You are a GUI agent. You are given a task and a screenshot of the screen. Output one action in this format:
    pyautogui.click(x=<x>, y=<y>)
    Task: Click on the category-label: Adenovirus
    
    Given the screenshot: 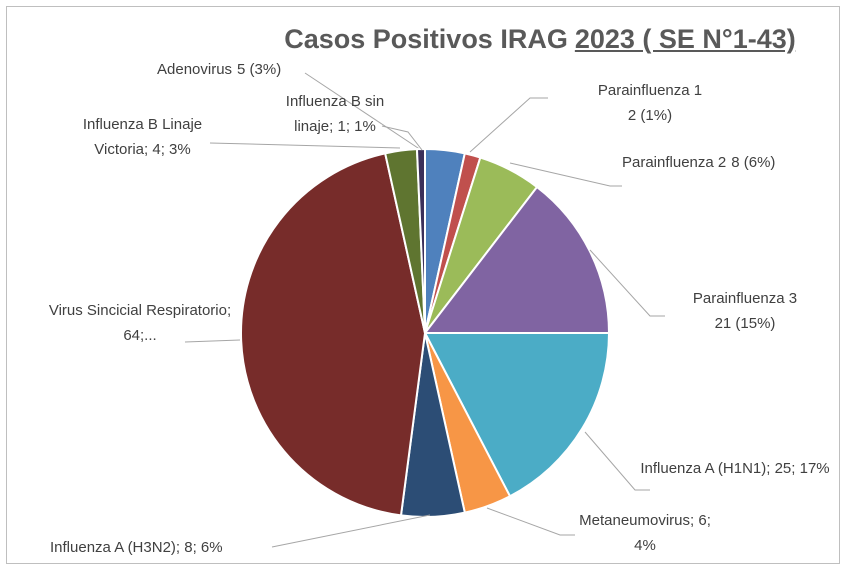 What is the action you would take?
    pyautogui.click(x=195, y=69)
    